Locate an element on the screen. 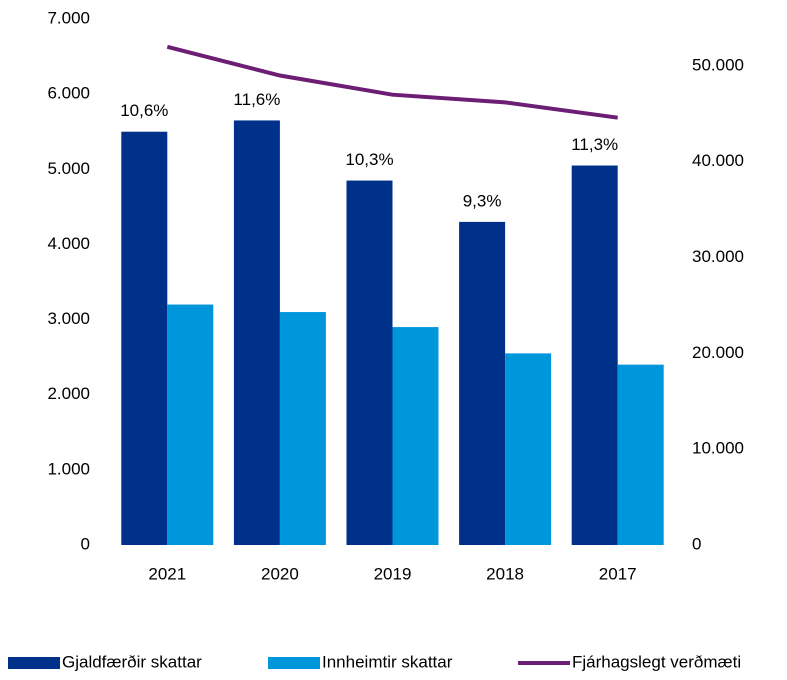  y-tick-label: 3.000 is located at coordinates (68, 318).